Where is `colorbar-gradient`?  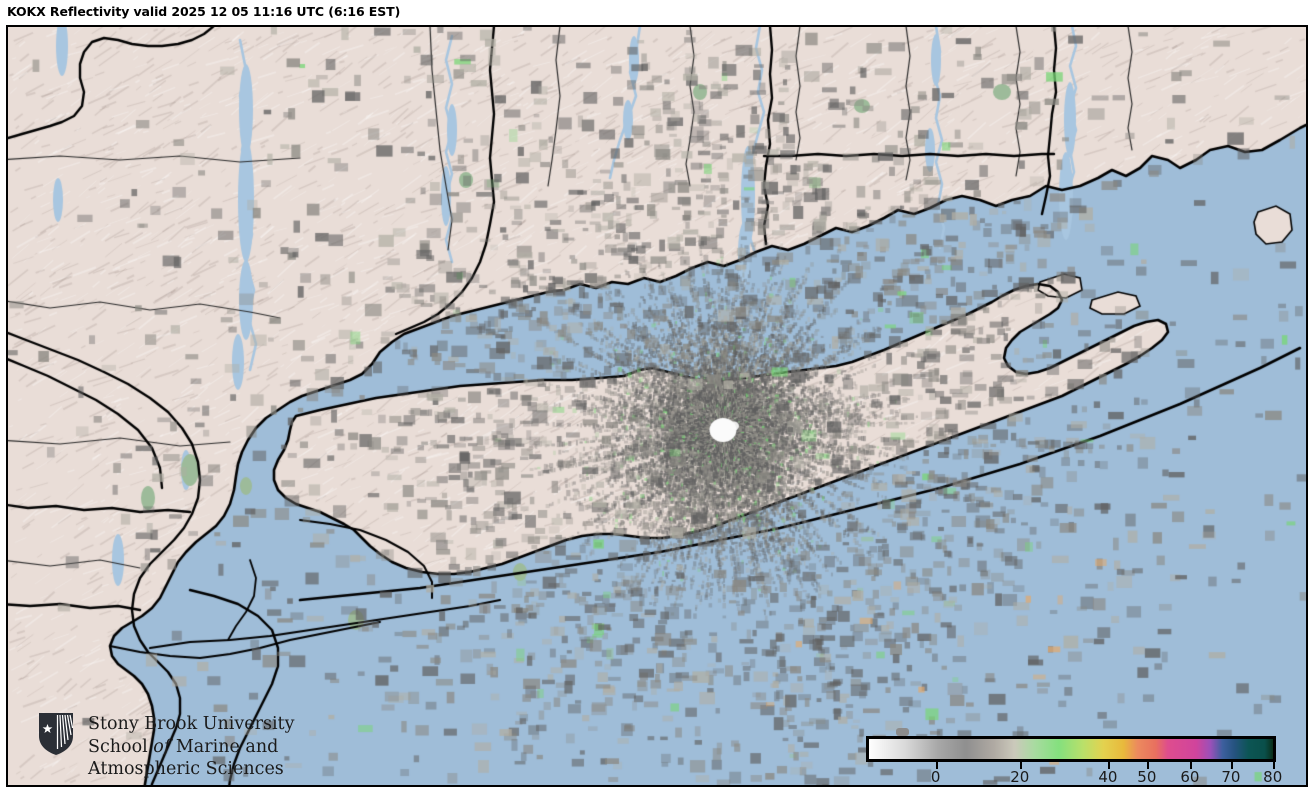
colorbar-gradient is located at coordinates (1071, 749).